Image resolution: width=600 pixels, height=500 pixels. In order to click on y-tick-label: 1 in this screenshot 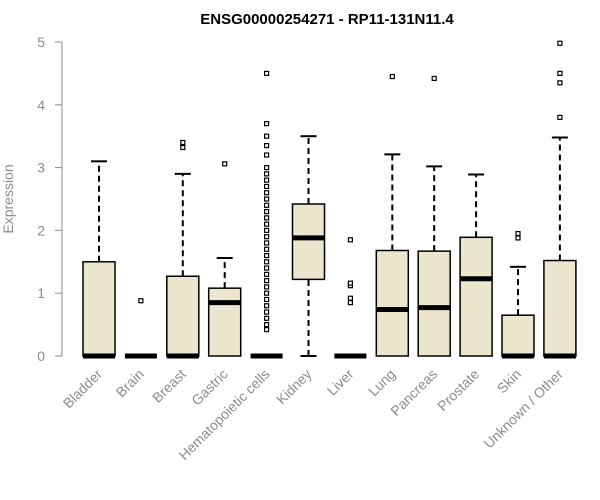, I will do `click(41, 293)`.